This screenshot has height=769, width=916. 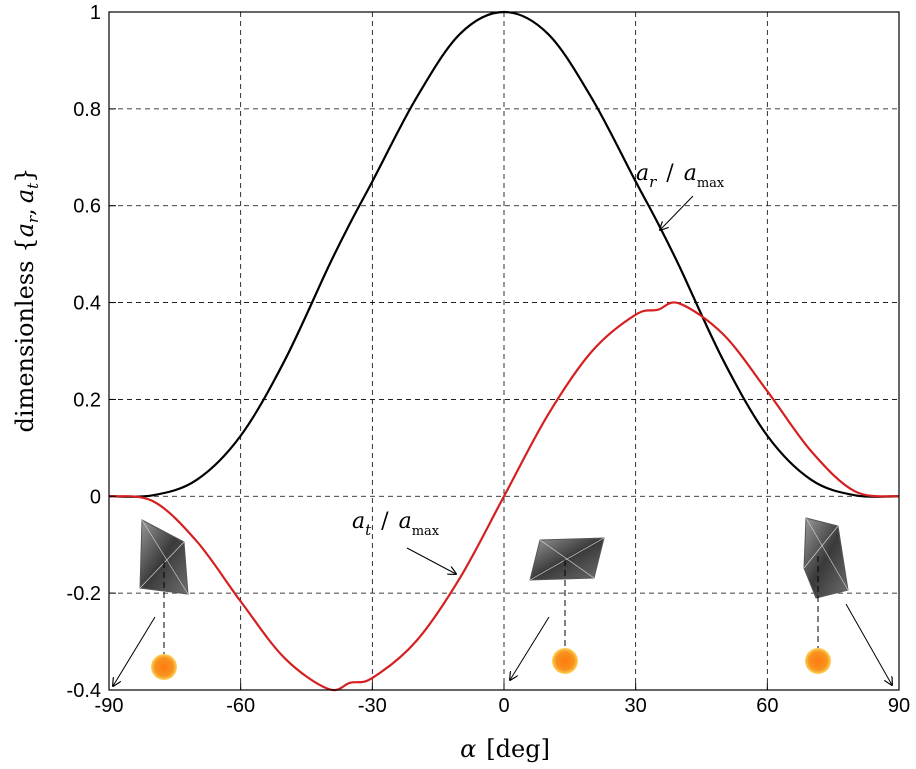 What do you see at coordinates (636, 706) in the screenshot?
I see `x-tick-label: 30` at bounding box center [636, 706].